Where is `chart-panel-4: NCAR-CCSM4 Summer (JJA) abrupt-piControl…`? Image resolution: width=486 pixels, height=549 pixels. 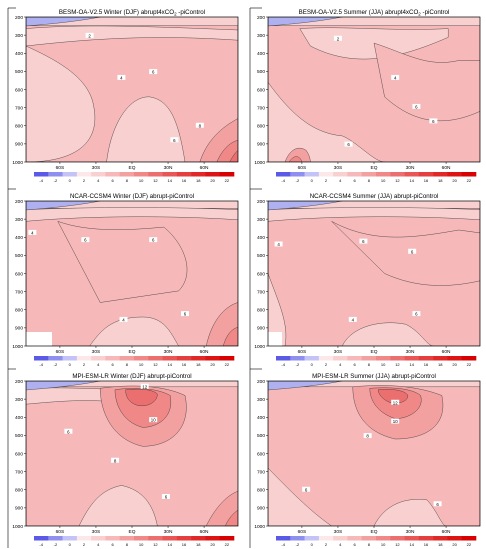 chart-panel-4: NCAR-CCSM4 Summer (JJA) abrupt-piControl… is located at coordinates (367, 280).